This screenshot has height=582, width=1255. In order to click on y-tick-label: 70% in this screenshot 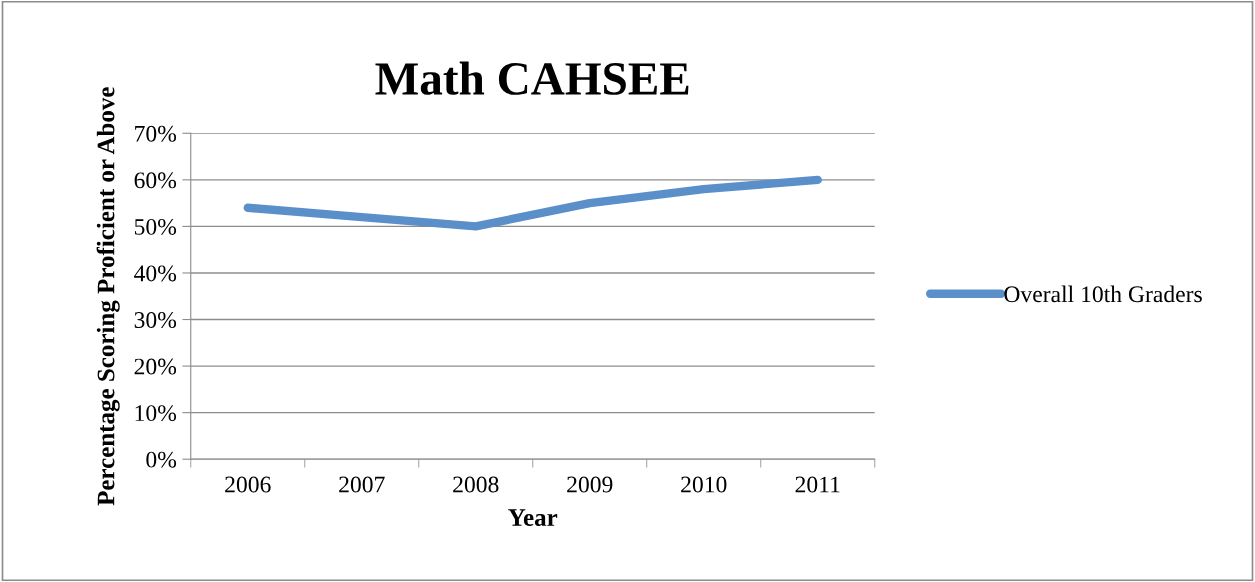, I will do `click(156, 133)`.